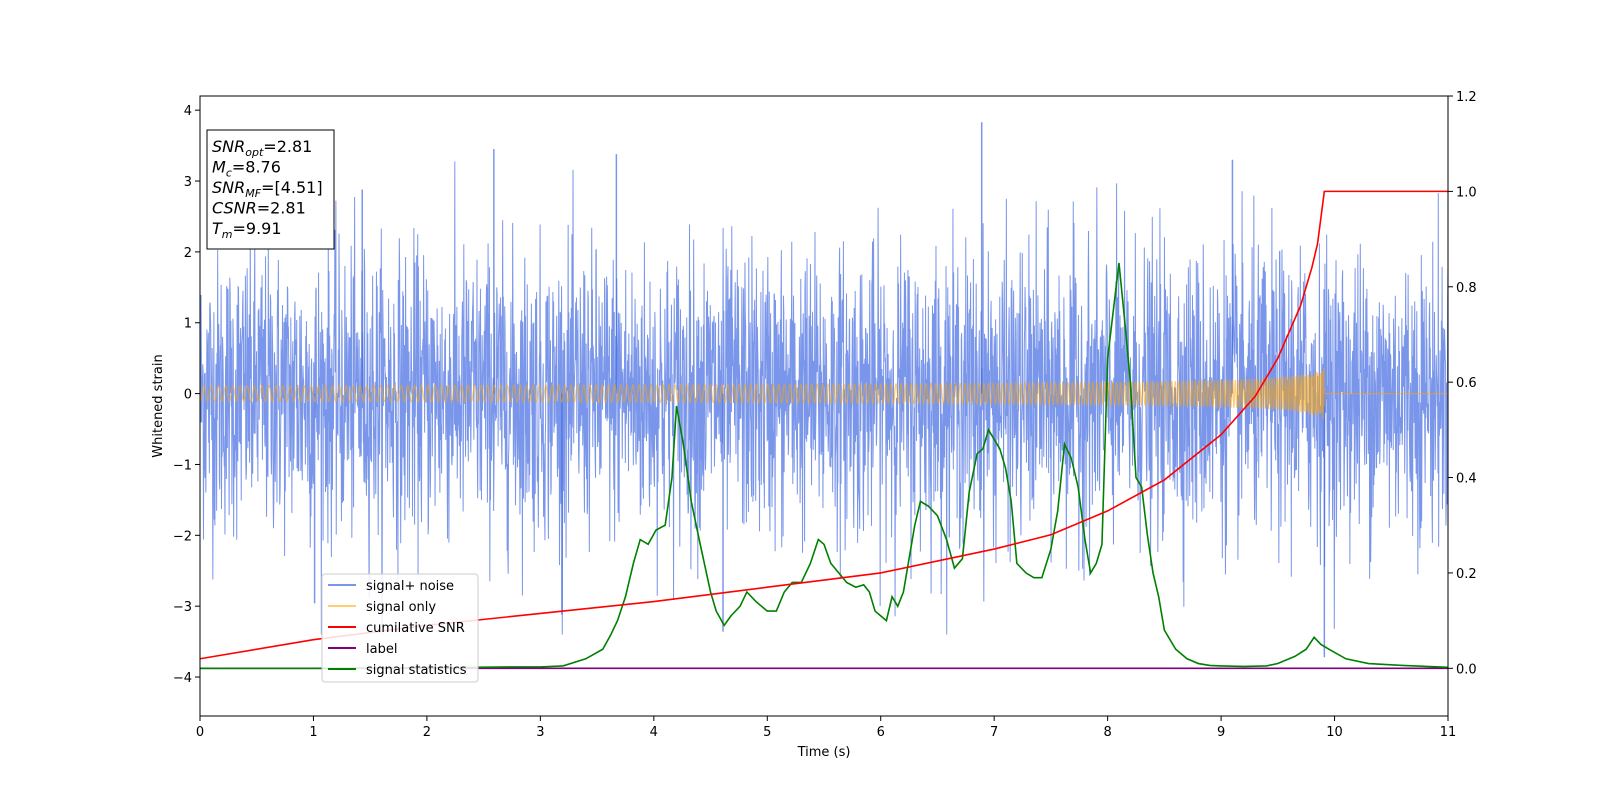 The width and height of the screenshot is (1600, 800). Describe the element at coordinates (188, 182) in the screenshot. I see `y-left-tick-label: 3` at that location.